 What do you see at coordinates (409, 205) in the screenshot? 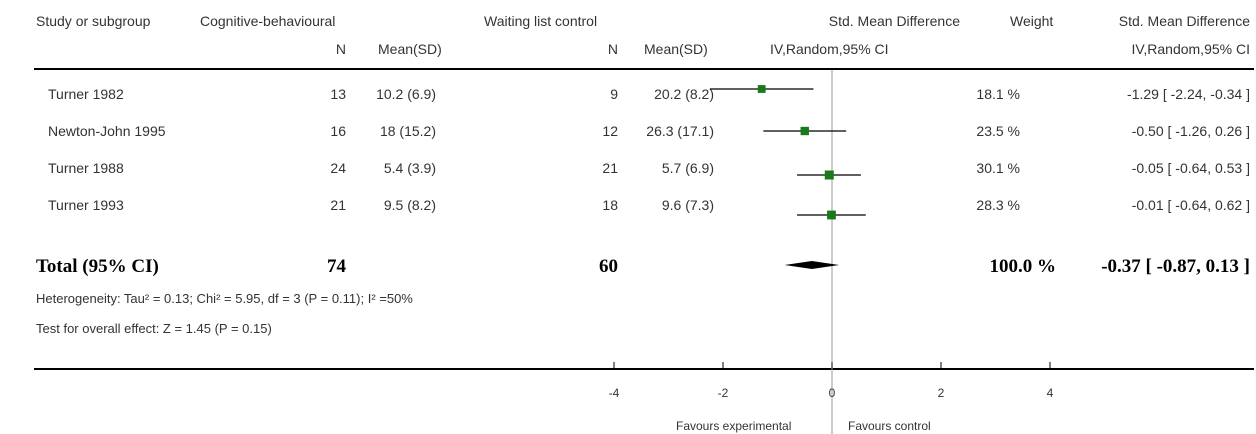
I see `row-mean-experimental: 9.5 (8.2)` at bounding box center [409, 205].